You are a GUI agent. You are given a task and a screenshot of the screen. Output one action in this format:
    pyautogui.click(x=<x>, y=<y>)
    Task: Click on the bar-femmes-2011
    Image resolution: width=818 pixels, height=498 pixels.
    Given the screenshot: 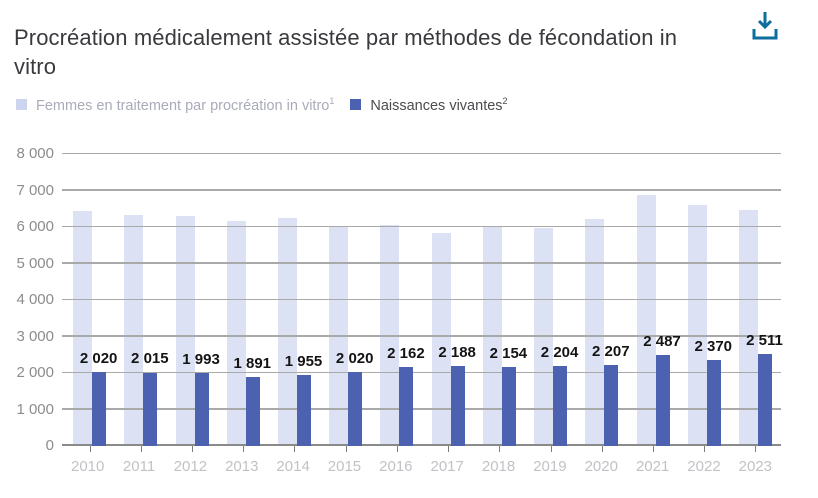 What is the action you would take?
    pyautogui.click(x=134, y=330)
    